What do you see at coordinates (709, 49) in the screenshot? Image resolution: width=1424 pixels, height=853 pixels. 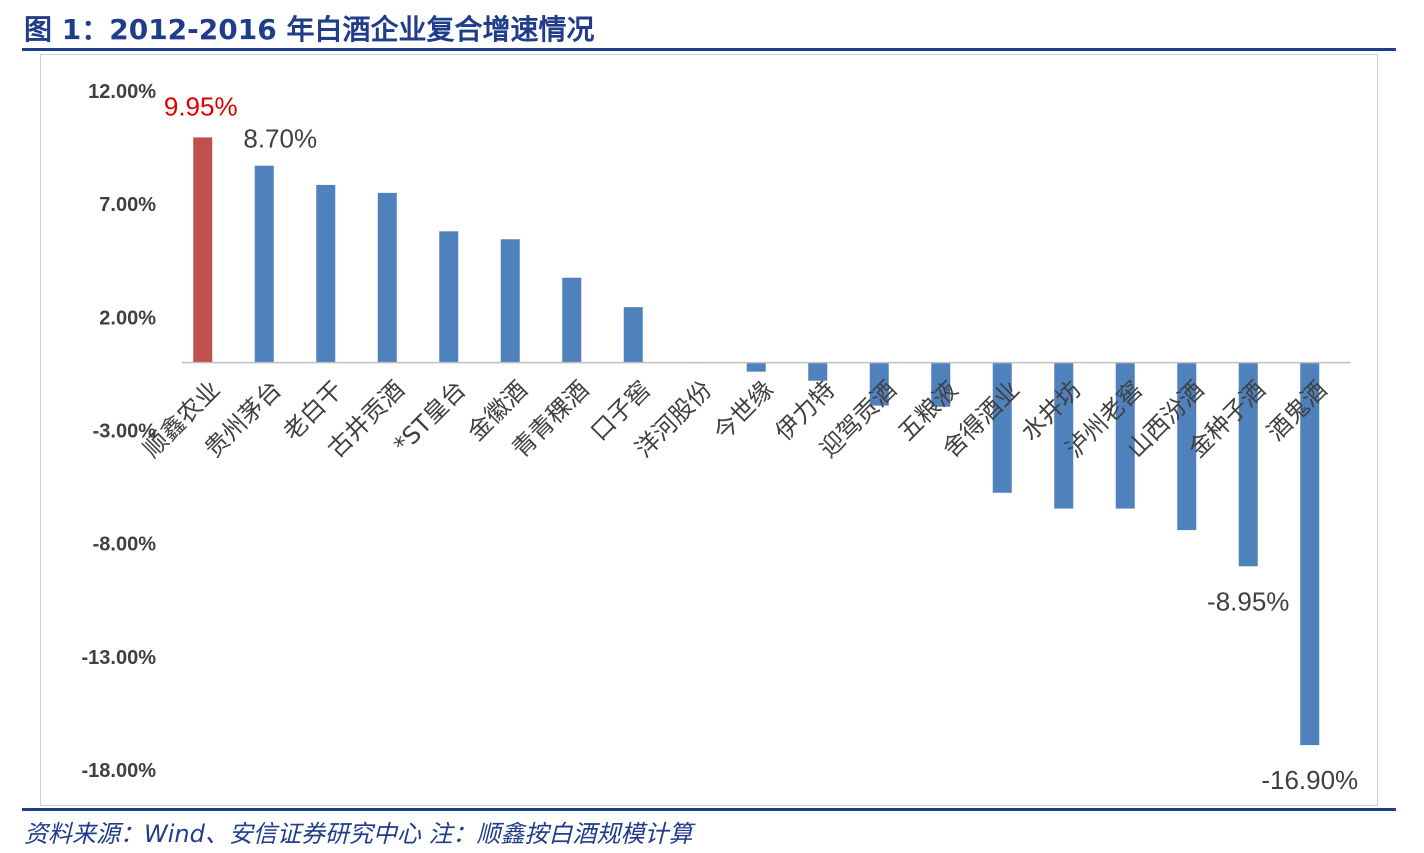 I see `title-rule` at bounding box center [709, 49].